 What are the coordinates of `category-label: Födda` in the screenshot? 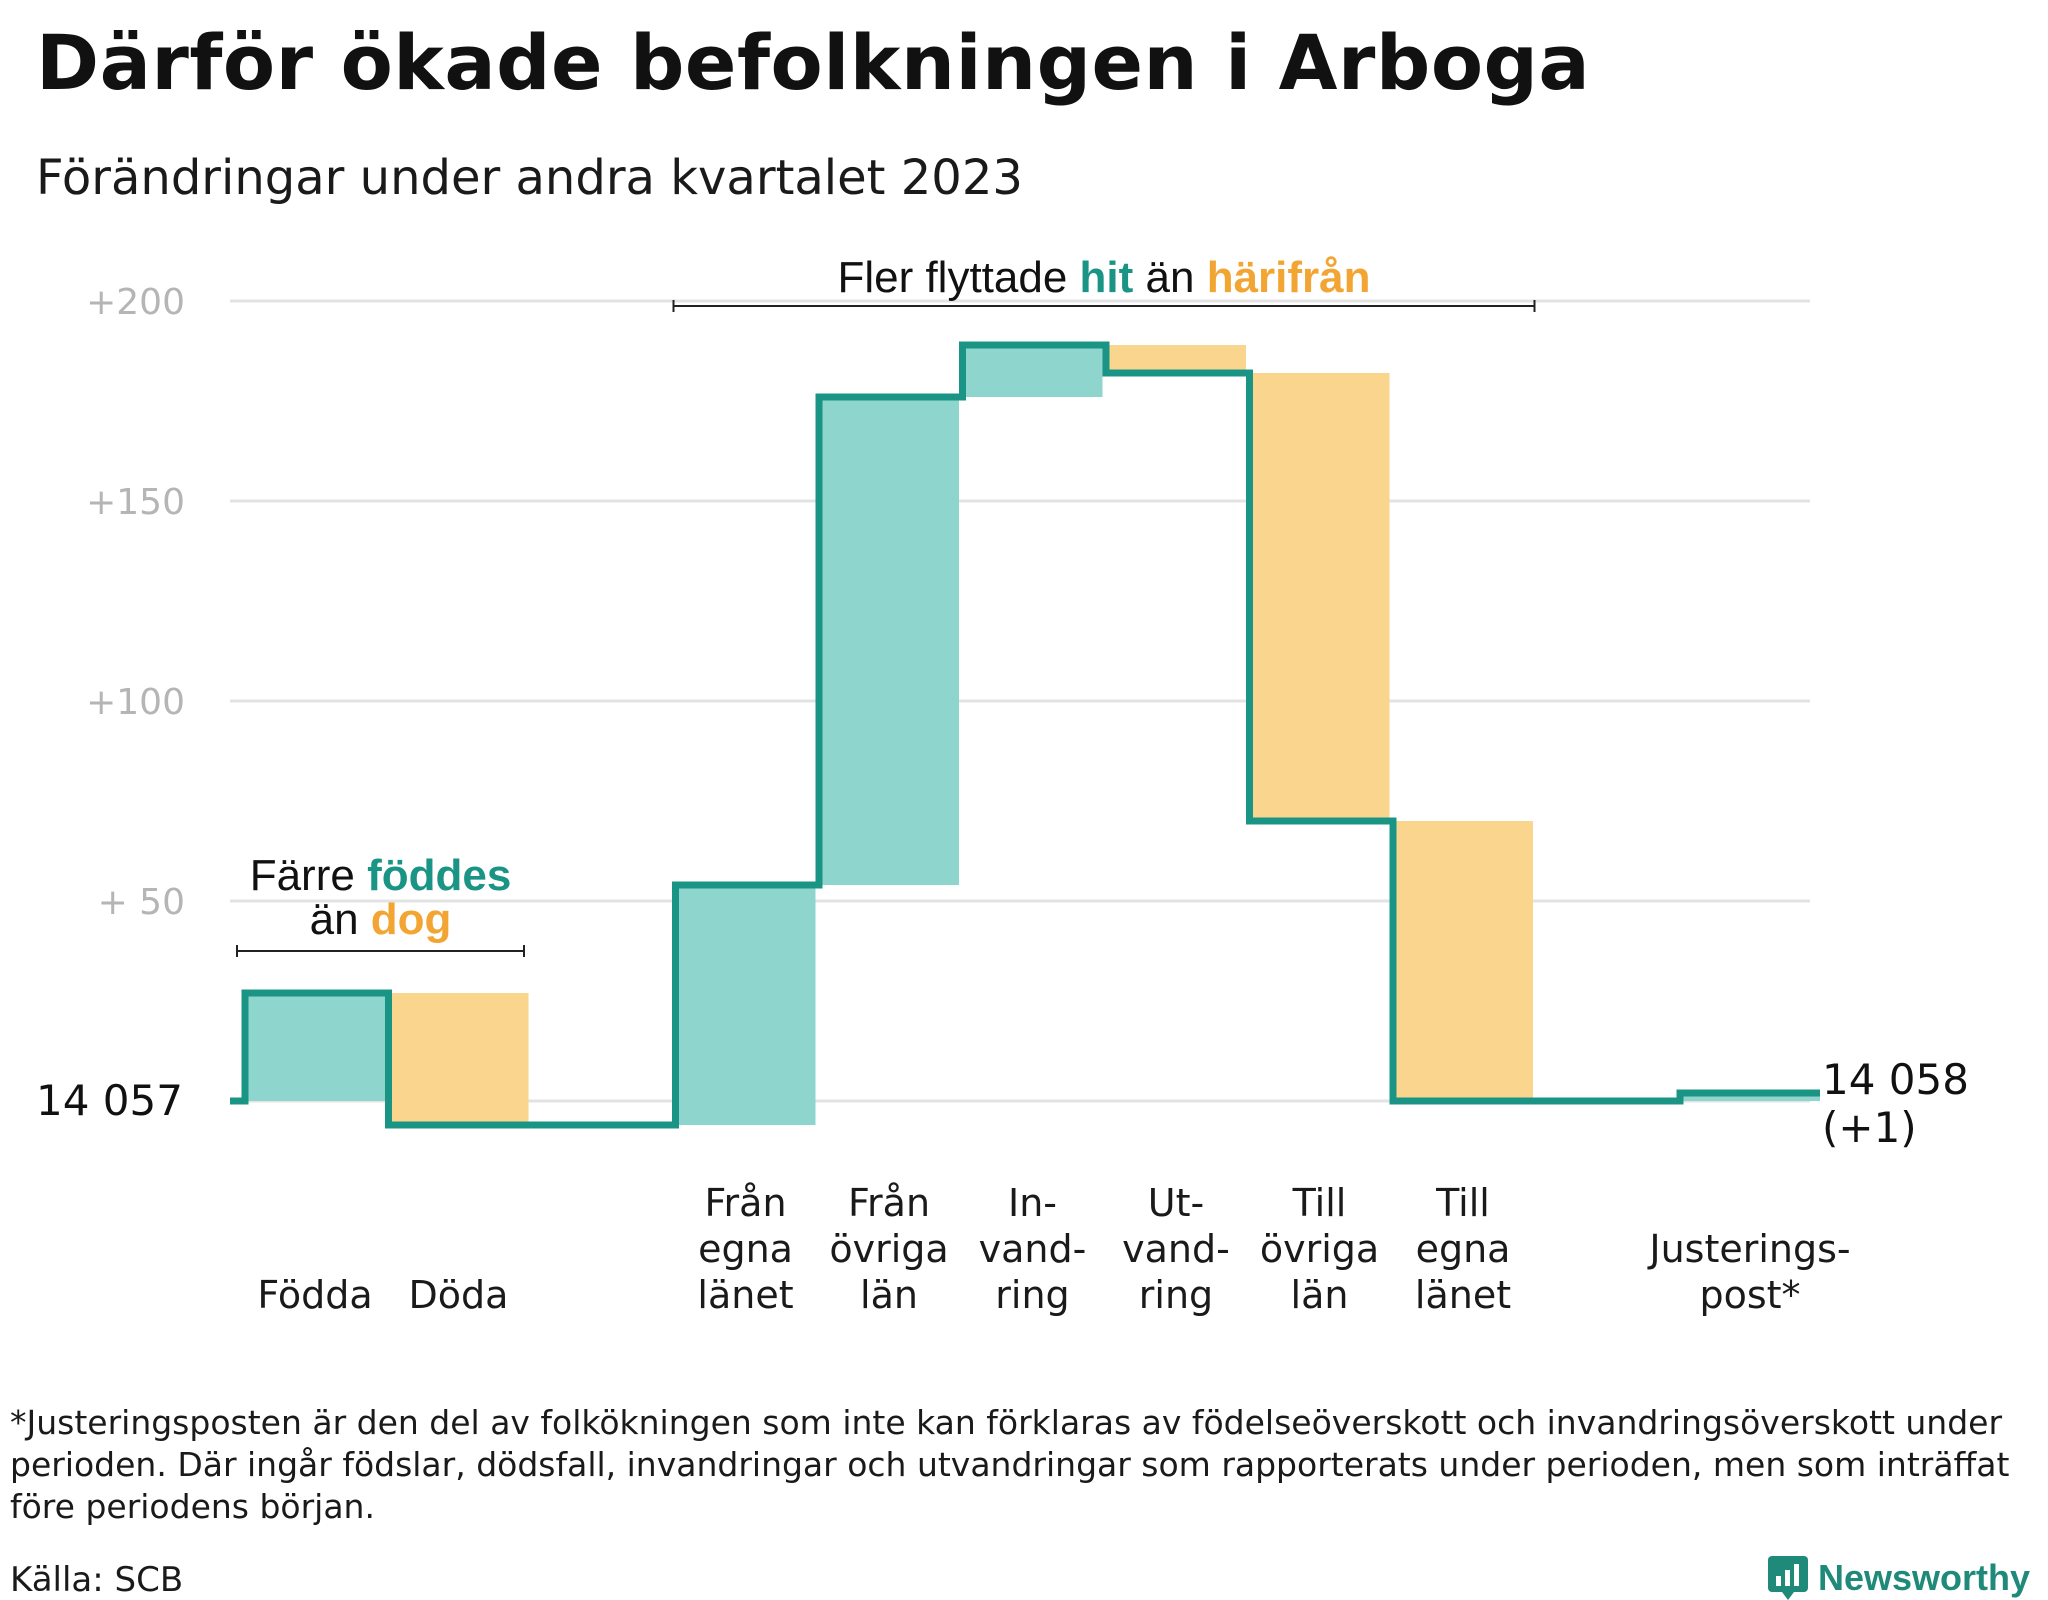 It's located at (314, 1295).